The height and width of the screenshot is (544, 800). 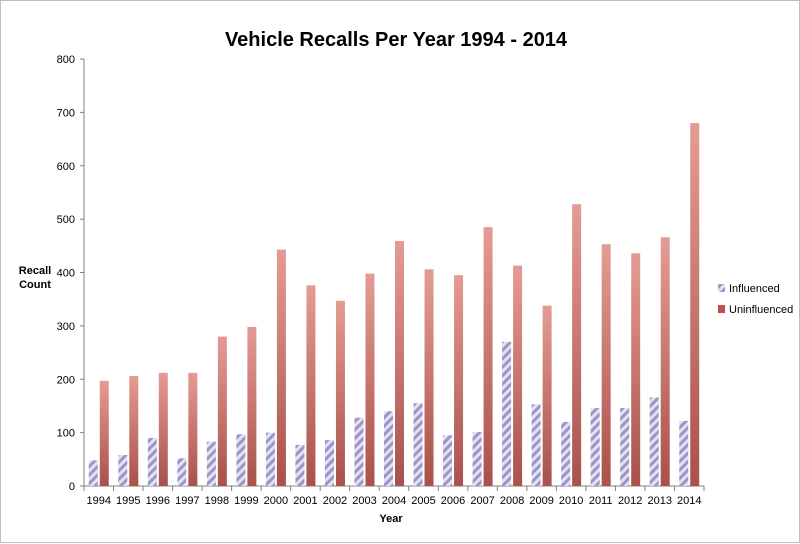 What do you see at coordinates (217, 501) in the screenshot?
I see `x-tick-label: 1998` at bounding box center [217, 501].